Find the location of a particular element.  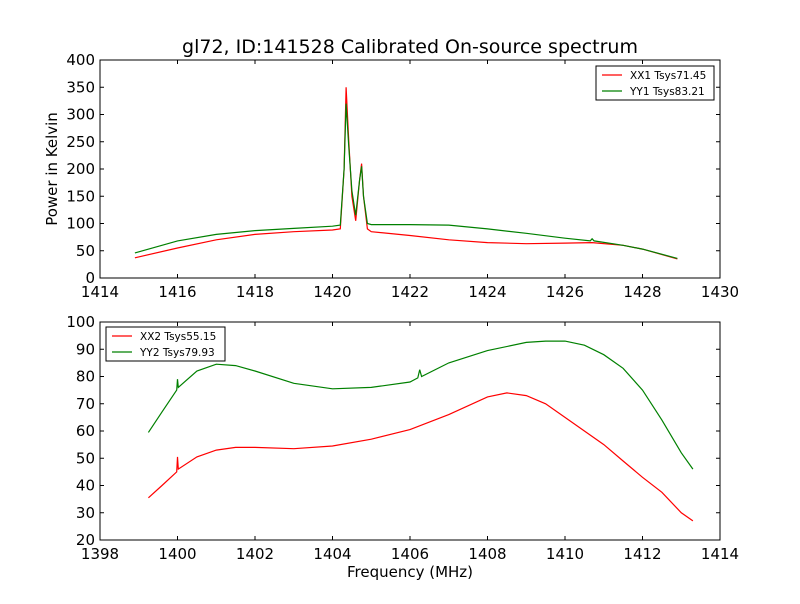

series-line-yy2 is located at coordinates (420, 405).